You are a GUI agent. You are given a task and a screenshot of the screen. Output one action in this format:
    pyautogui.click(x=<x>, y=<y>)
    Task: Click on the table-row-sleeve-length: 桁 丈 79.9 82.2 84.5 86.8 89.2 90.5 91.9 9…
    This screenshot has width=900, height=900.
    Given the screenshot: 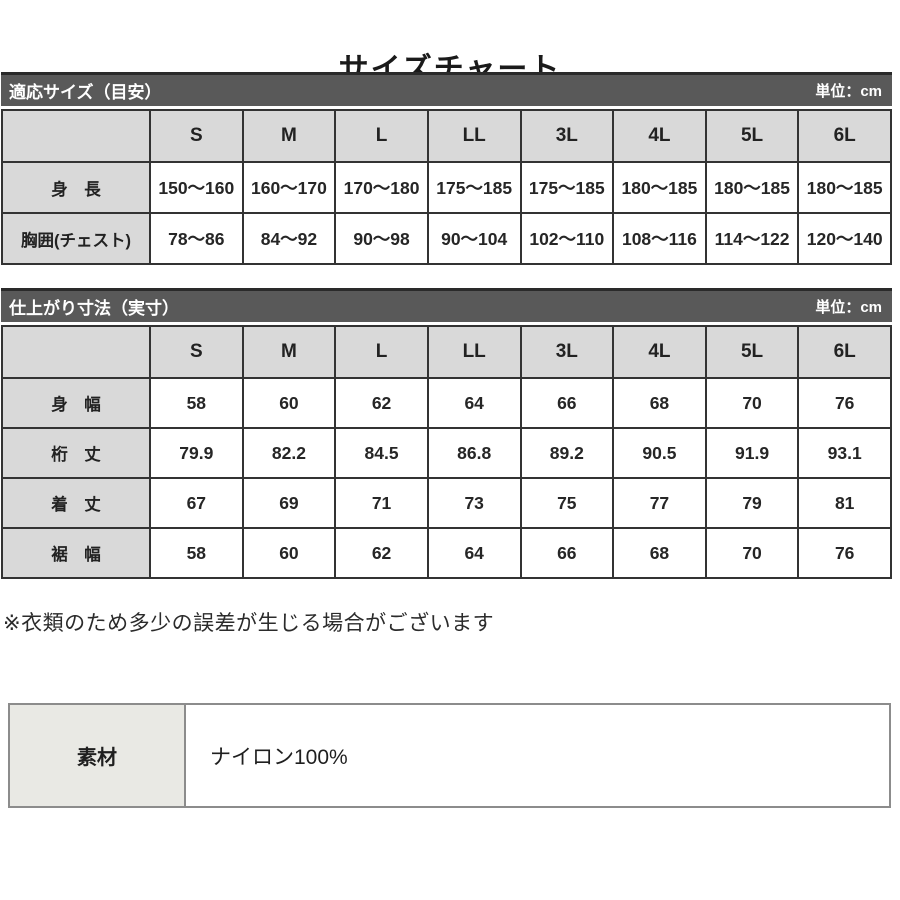 What is the action you would take?
    pyautogui.click(x=446, y=453)
    